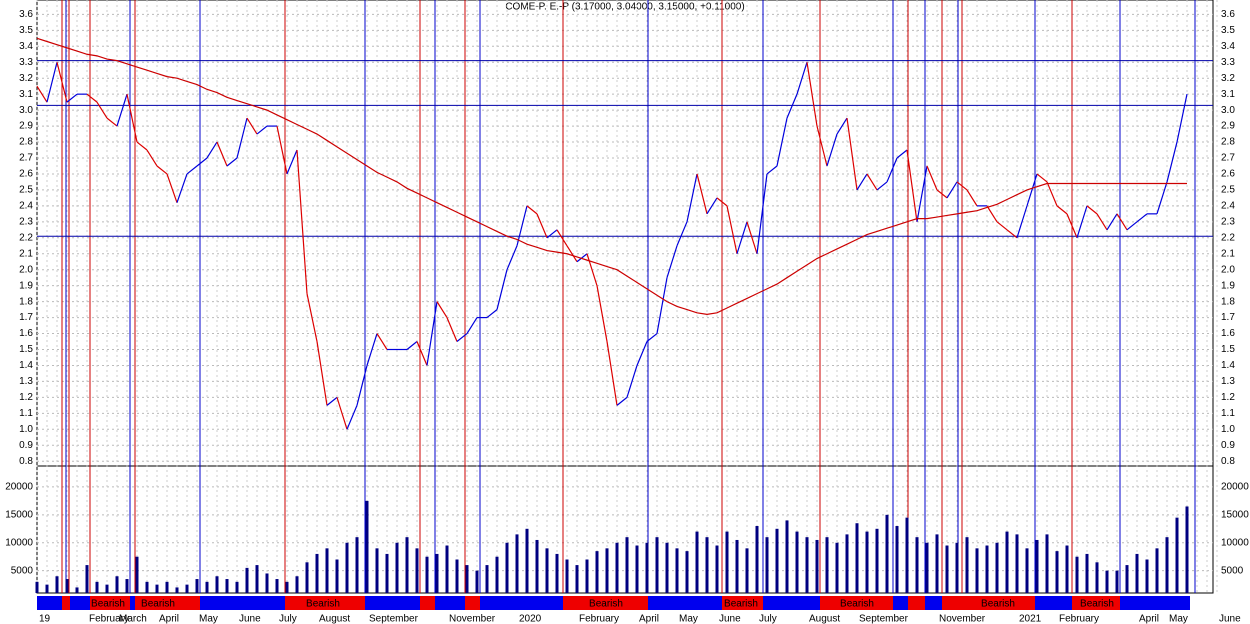  What do you see at coordinates (1232, 570) in the screenshot?
I see `volume-tick-label-right: 5000` at bounding box center [1232, 570].